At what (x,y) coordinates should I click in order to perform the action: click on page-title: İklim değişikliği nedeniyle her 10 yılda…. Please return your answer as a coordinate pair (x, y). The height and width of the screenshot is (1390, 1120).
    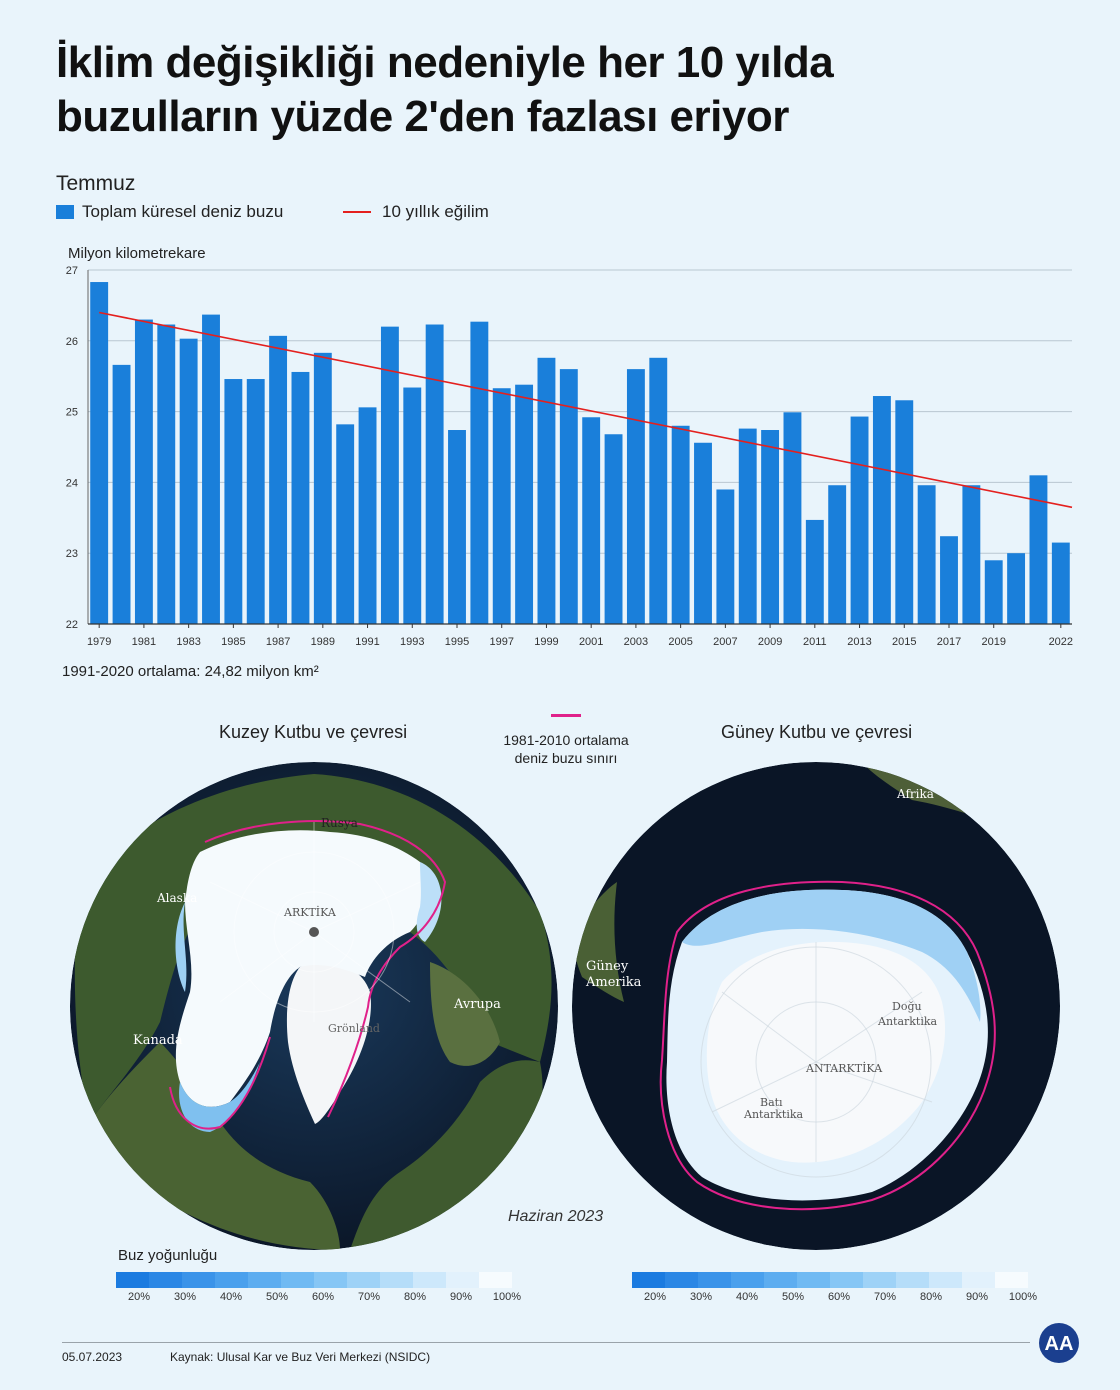
    Looking at the image, I should click on (556, 90).